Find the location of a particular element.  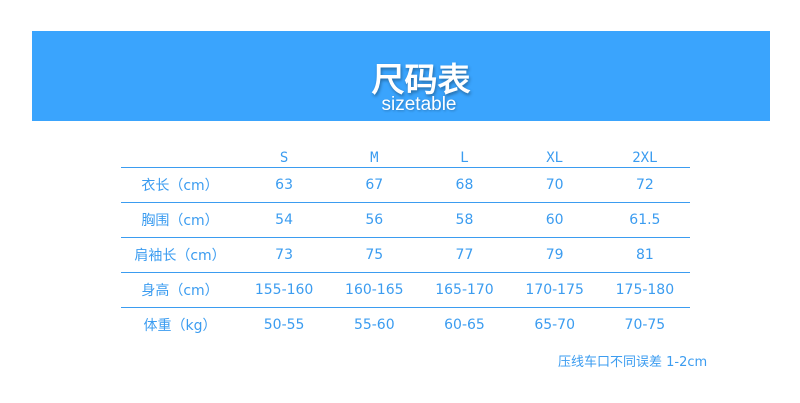

table-cell: 79 is located at coordinates (554, 255).